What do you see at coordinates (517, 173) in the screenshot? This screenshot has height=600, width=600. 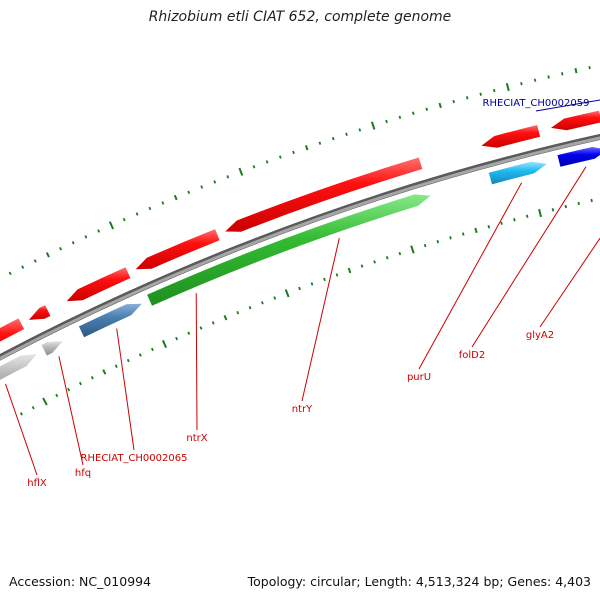 I see `cds-puru` at bounding box center [517, 173].